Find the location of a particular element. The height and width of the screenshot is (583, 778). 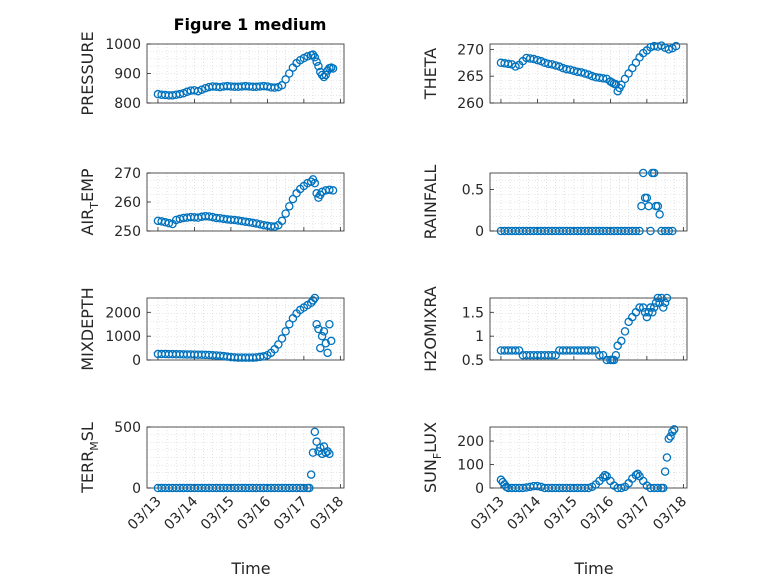

figure-title: Figure 1 medium is located at coordinates (250, 24).